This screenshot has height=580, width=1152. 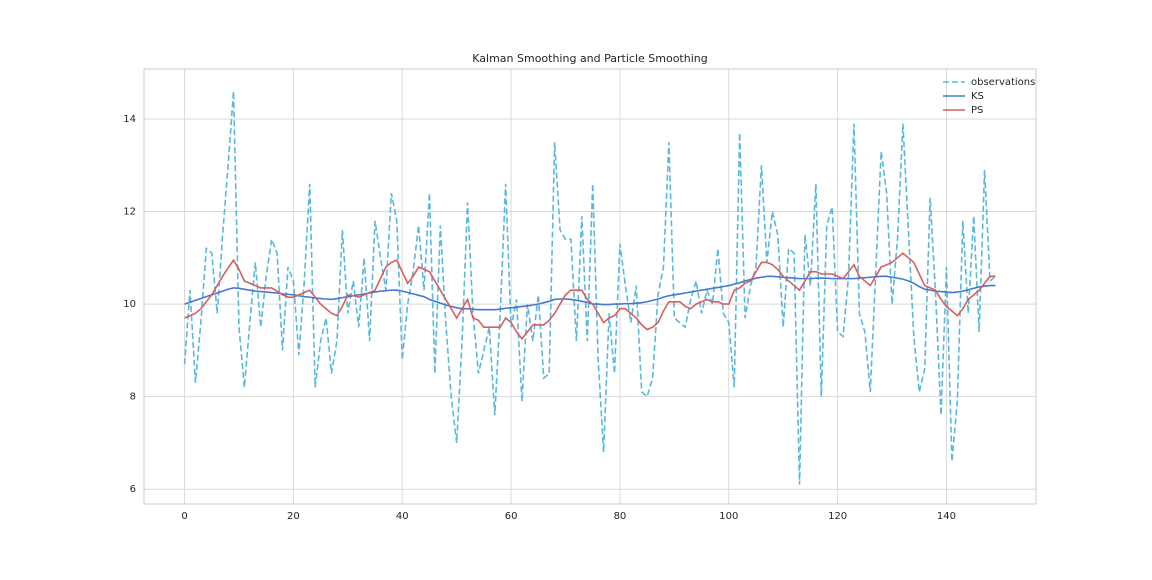 I want to click on x-tick-label: 80, so click(x=620, y=516).